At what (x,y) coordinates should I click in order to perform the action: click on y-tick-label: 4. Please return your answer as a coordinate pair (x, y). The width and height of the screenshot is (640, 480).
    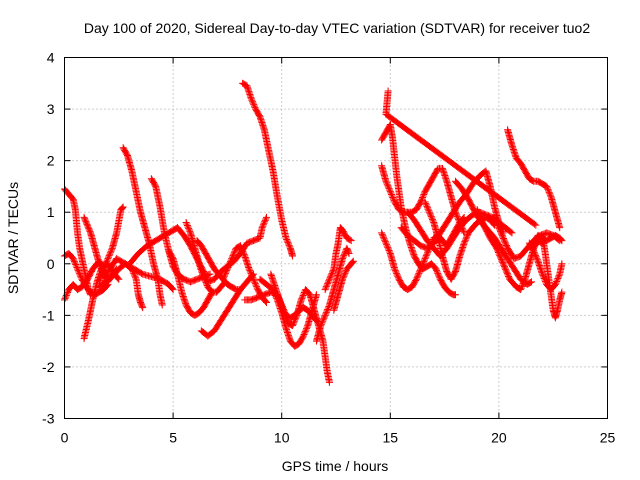
    Looking at the image, I should click on (51, 58).